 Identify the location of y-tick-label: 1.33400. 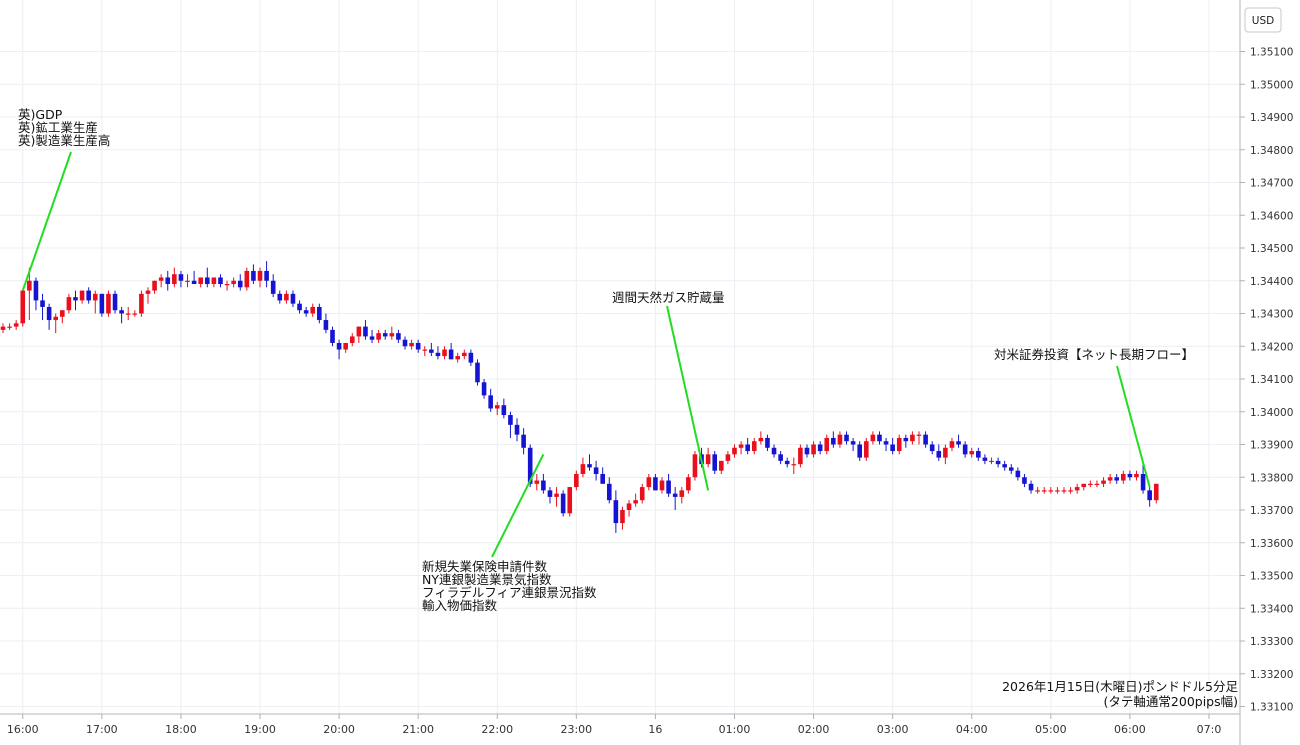
(1271, 609).